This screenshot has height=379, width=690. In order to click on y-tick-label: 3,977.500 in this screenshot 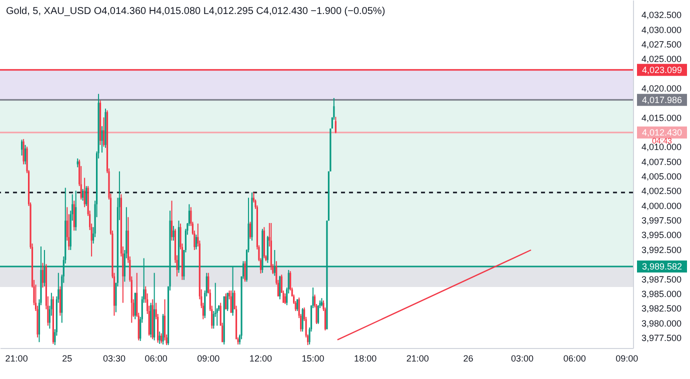, I will do `click(662, 337)`.